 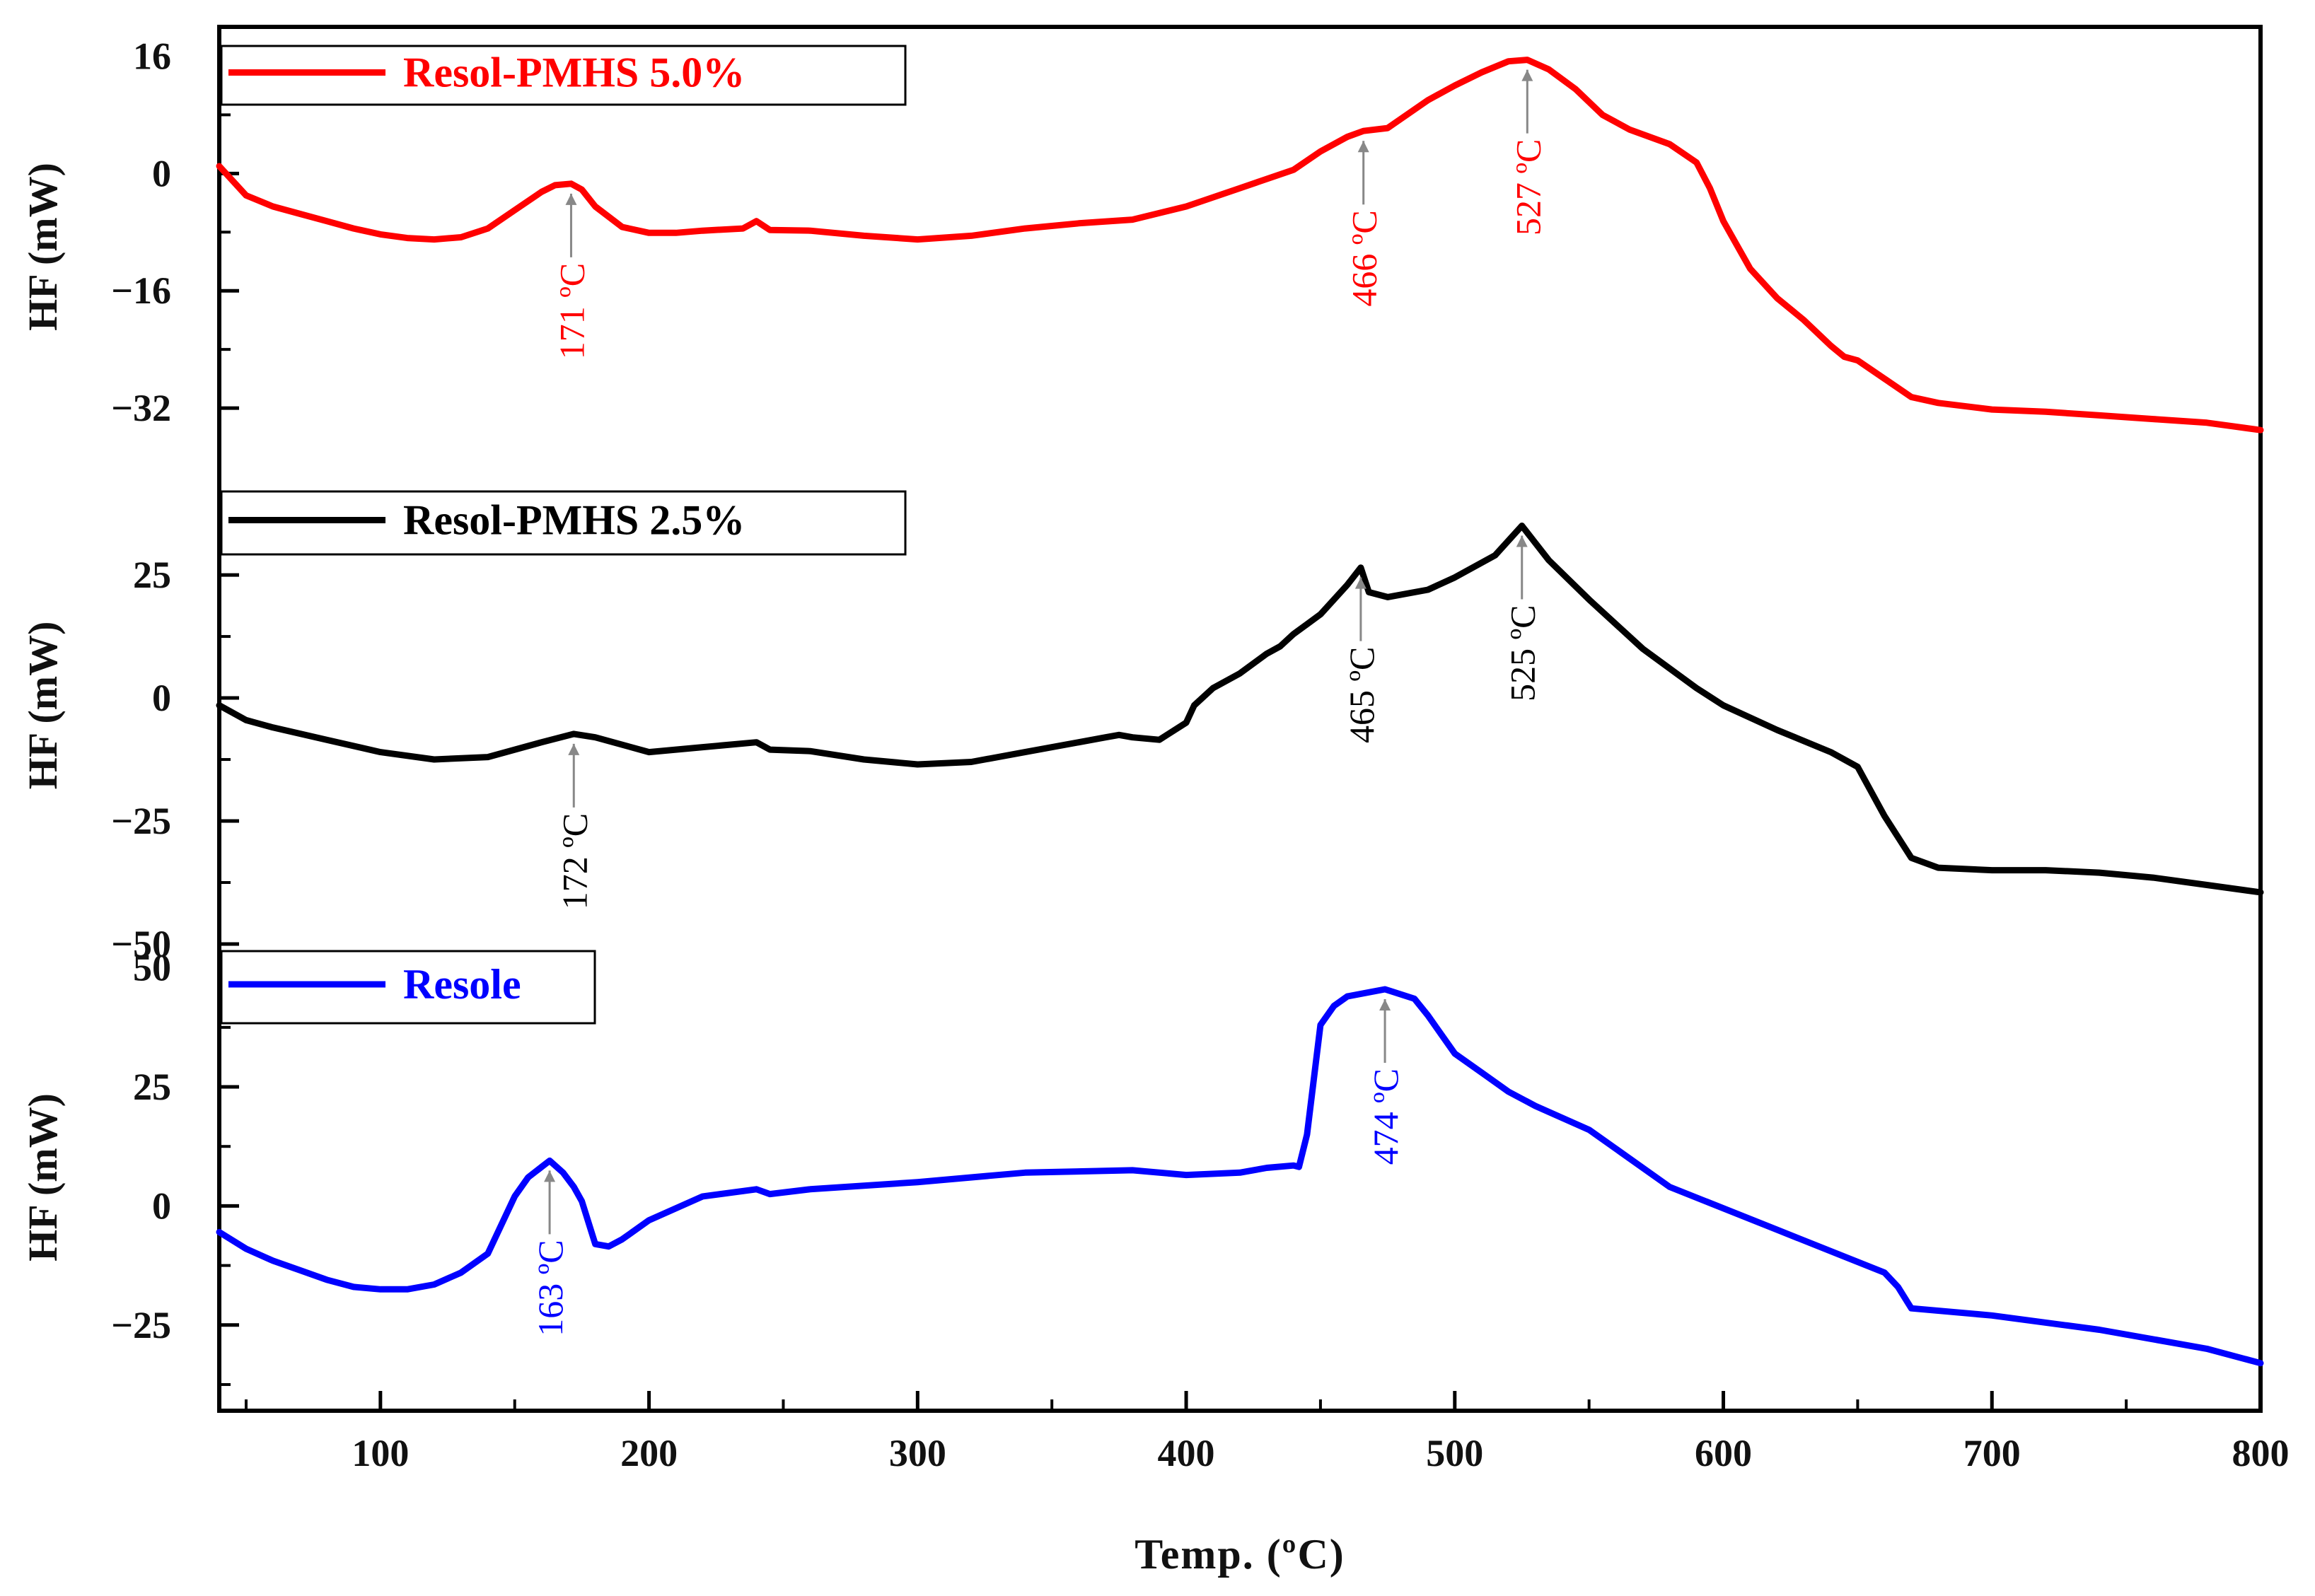 What do you see at coordinates (1523, 653) in the screenshot?
I see `peak-label: 525 ºC` at bounding box center [1523, 653].